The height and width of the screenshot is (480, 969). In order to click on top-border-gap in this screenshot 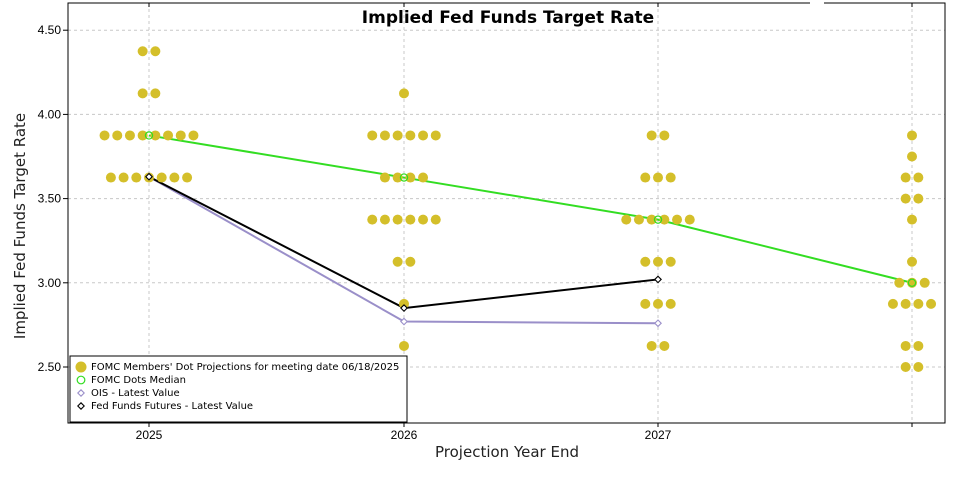, I will do `click(817, 2)`.